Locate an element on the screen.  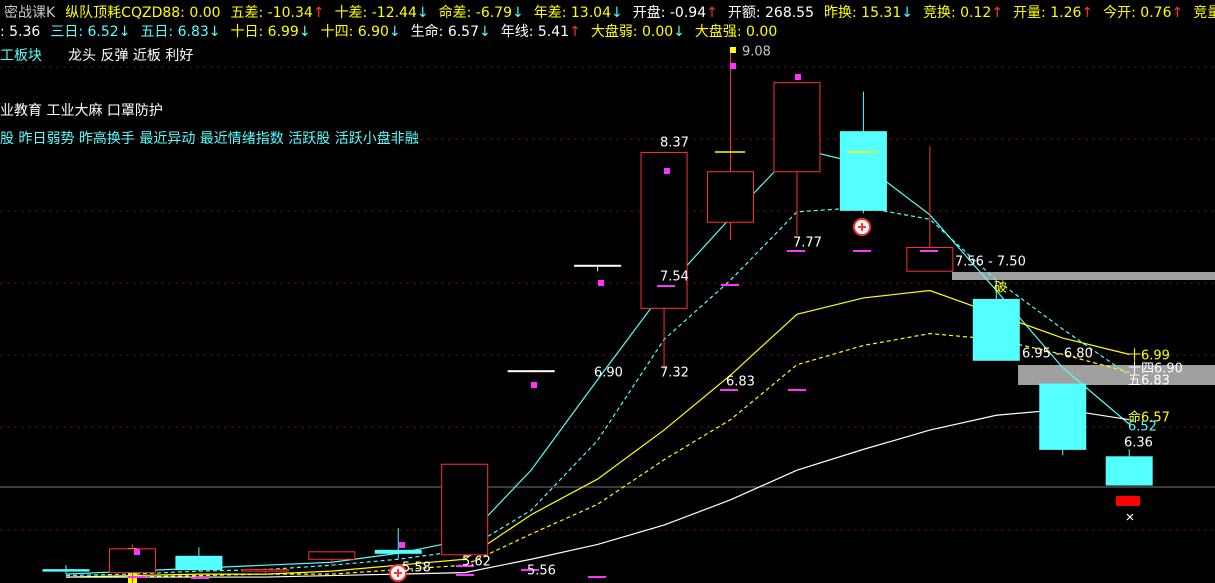
price-label: 7.32 is located at coordinates (674, 373).